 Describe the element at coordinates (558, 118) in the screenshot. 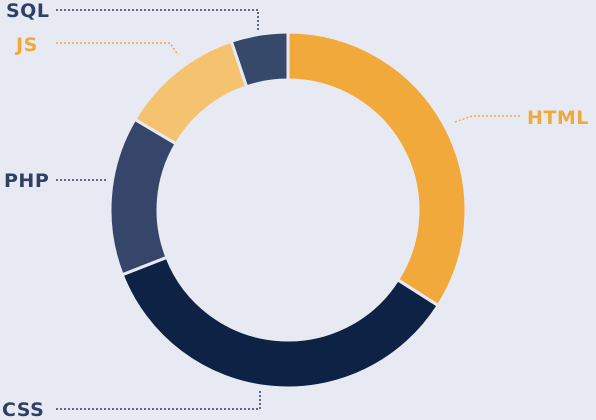

I see `slice-label-html: HTML` at that location.